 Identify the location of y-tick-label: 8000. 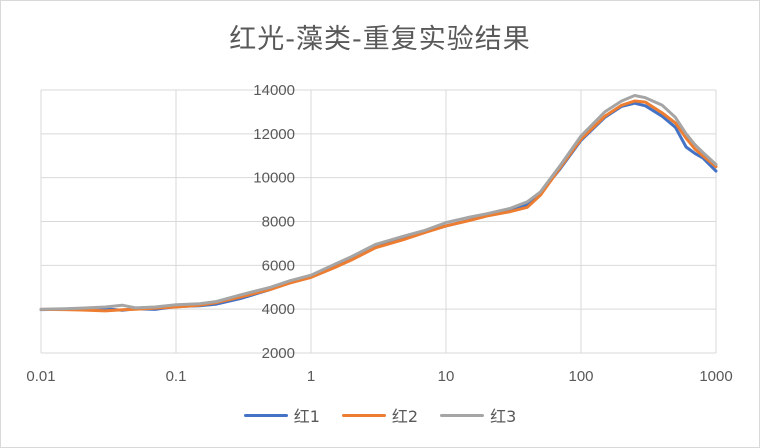
(278, 222).